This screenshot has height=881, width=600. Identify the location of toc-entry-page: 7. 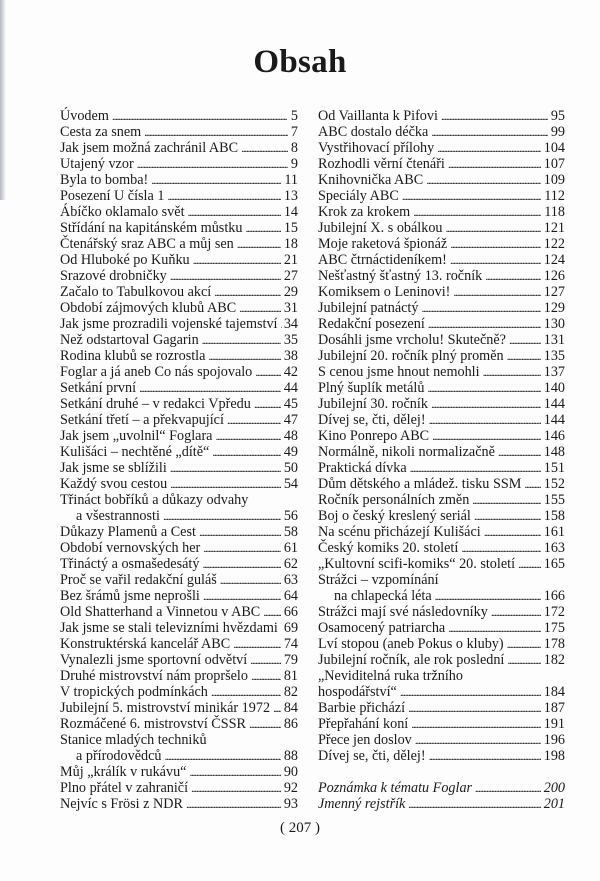
(294, 132).